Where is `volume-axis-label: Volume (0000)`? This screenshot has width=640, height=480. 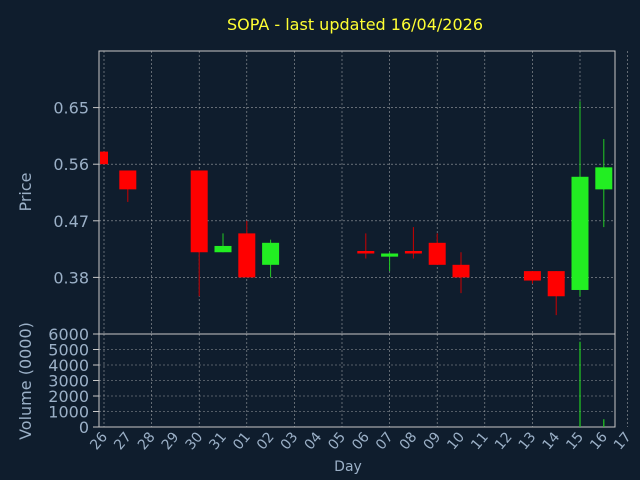
volume-axis-label: Volume (0000) is located at coordinates (25, 381).